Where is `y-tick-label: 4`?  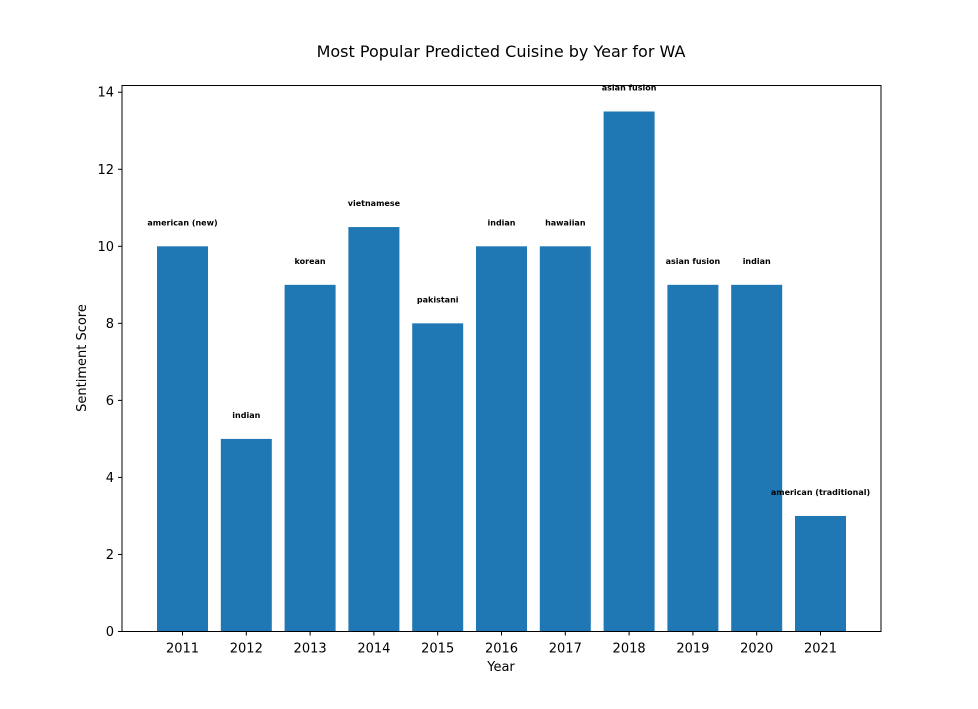
y-tick-label: 4 is located at coordinates (110, 478).